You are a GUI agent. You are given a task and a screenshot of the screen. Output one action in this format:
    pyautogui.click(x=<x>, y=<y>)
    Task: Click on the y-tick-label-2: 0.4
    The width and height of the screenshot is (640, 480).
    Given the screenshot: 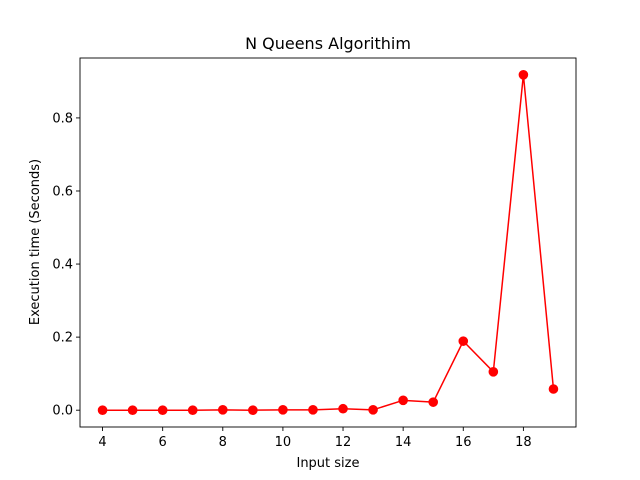 What is the action you would take?
    pyautogui.click(x=62, y=265)
    